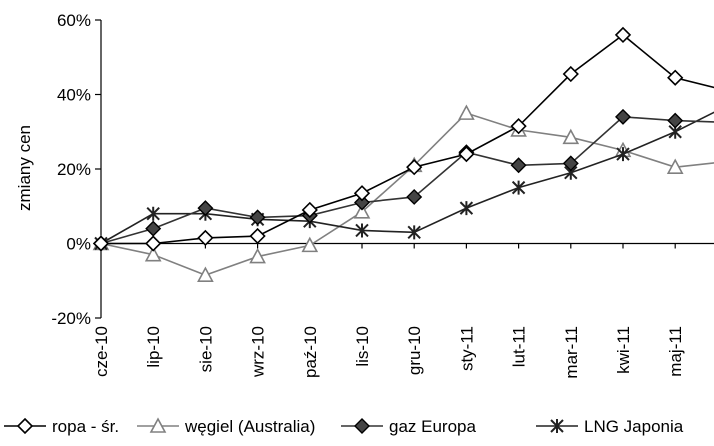 The image size is (714, 446). I want to click on legend-item: gaz Europa, so click(408, 426).